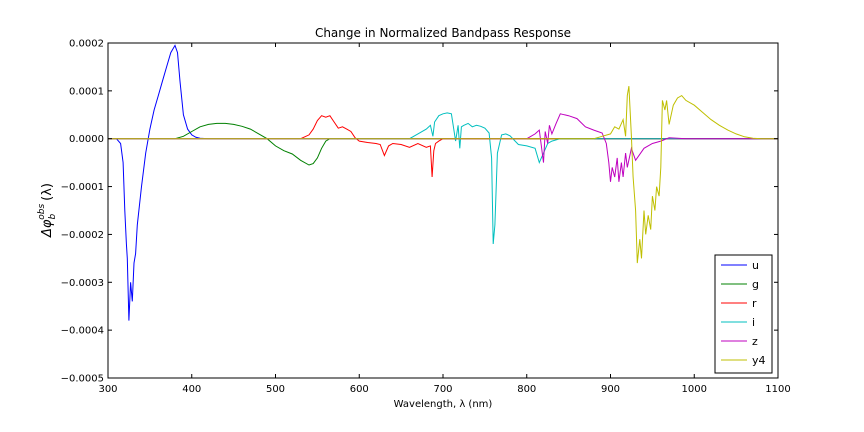 The width and height of the screenshot is (864, 432). I want to click on y-tick-label: −0.0005, so click(82, 379).